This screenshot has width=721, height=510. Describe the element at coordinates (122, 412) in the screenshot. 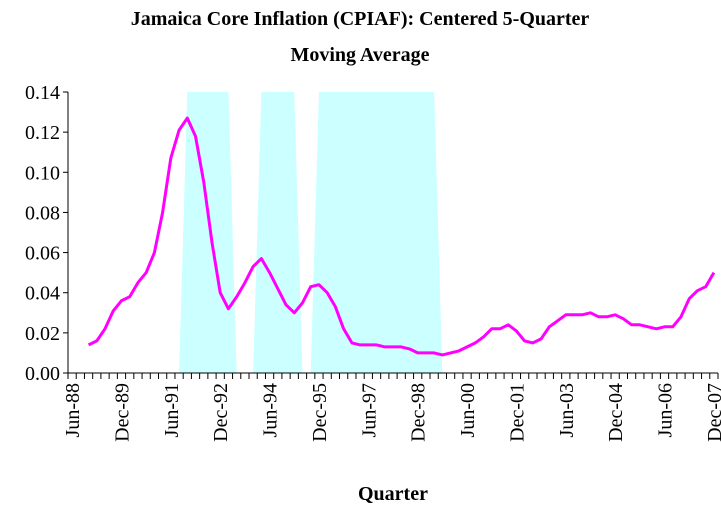

I see `x-tick-label: Dec-89` at that location.